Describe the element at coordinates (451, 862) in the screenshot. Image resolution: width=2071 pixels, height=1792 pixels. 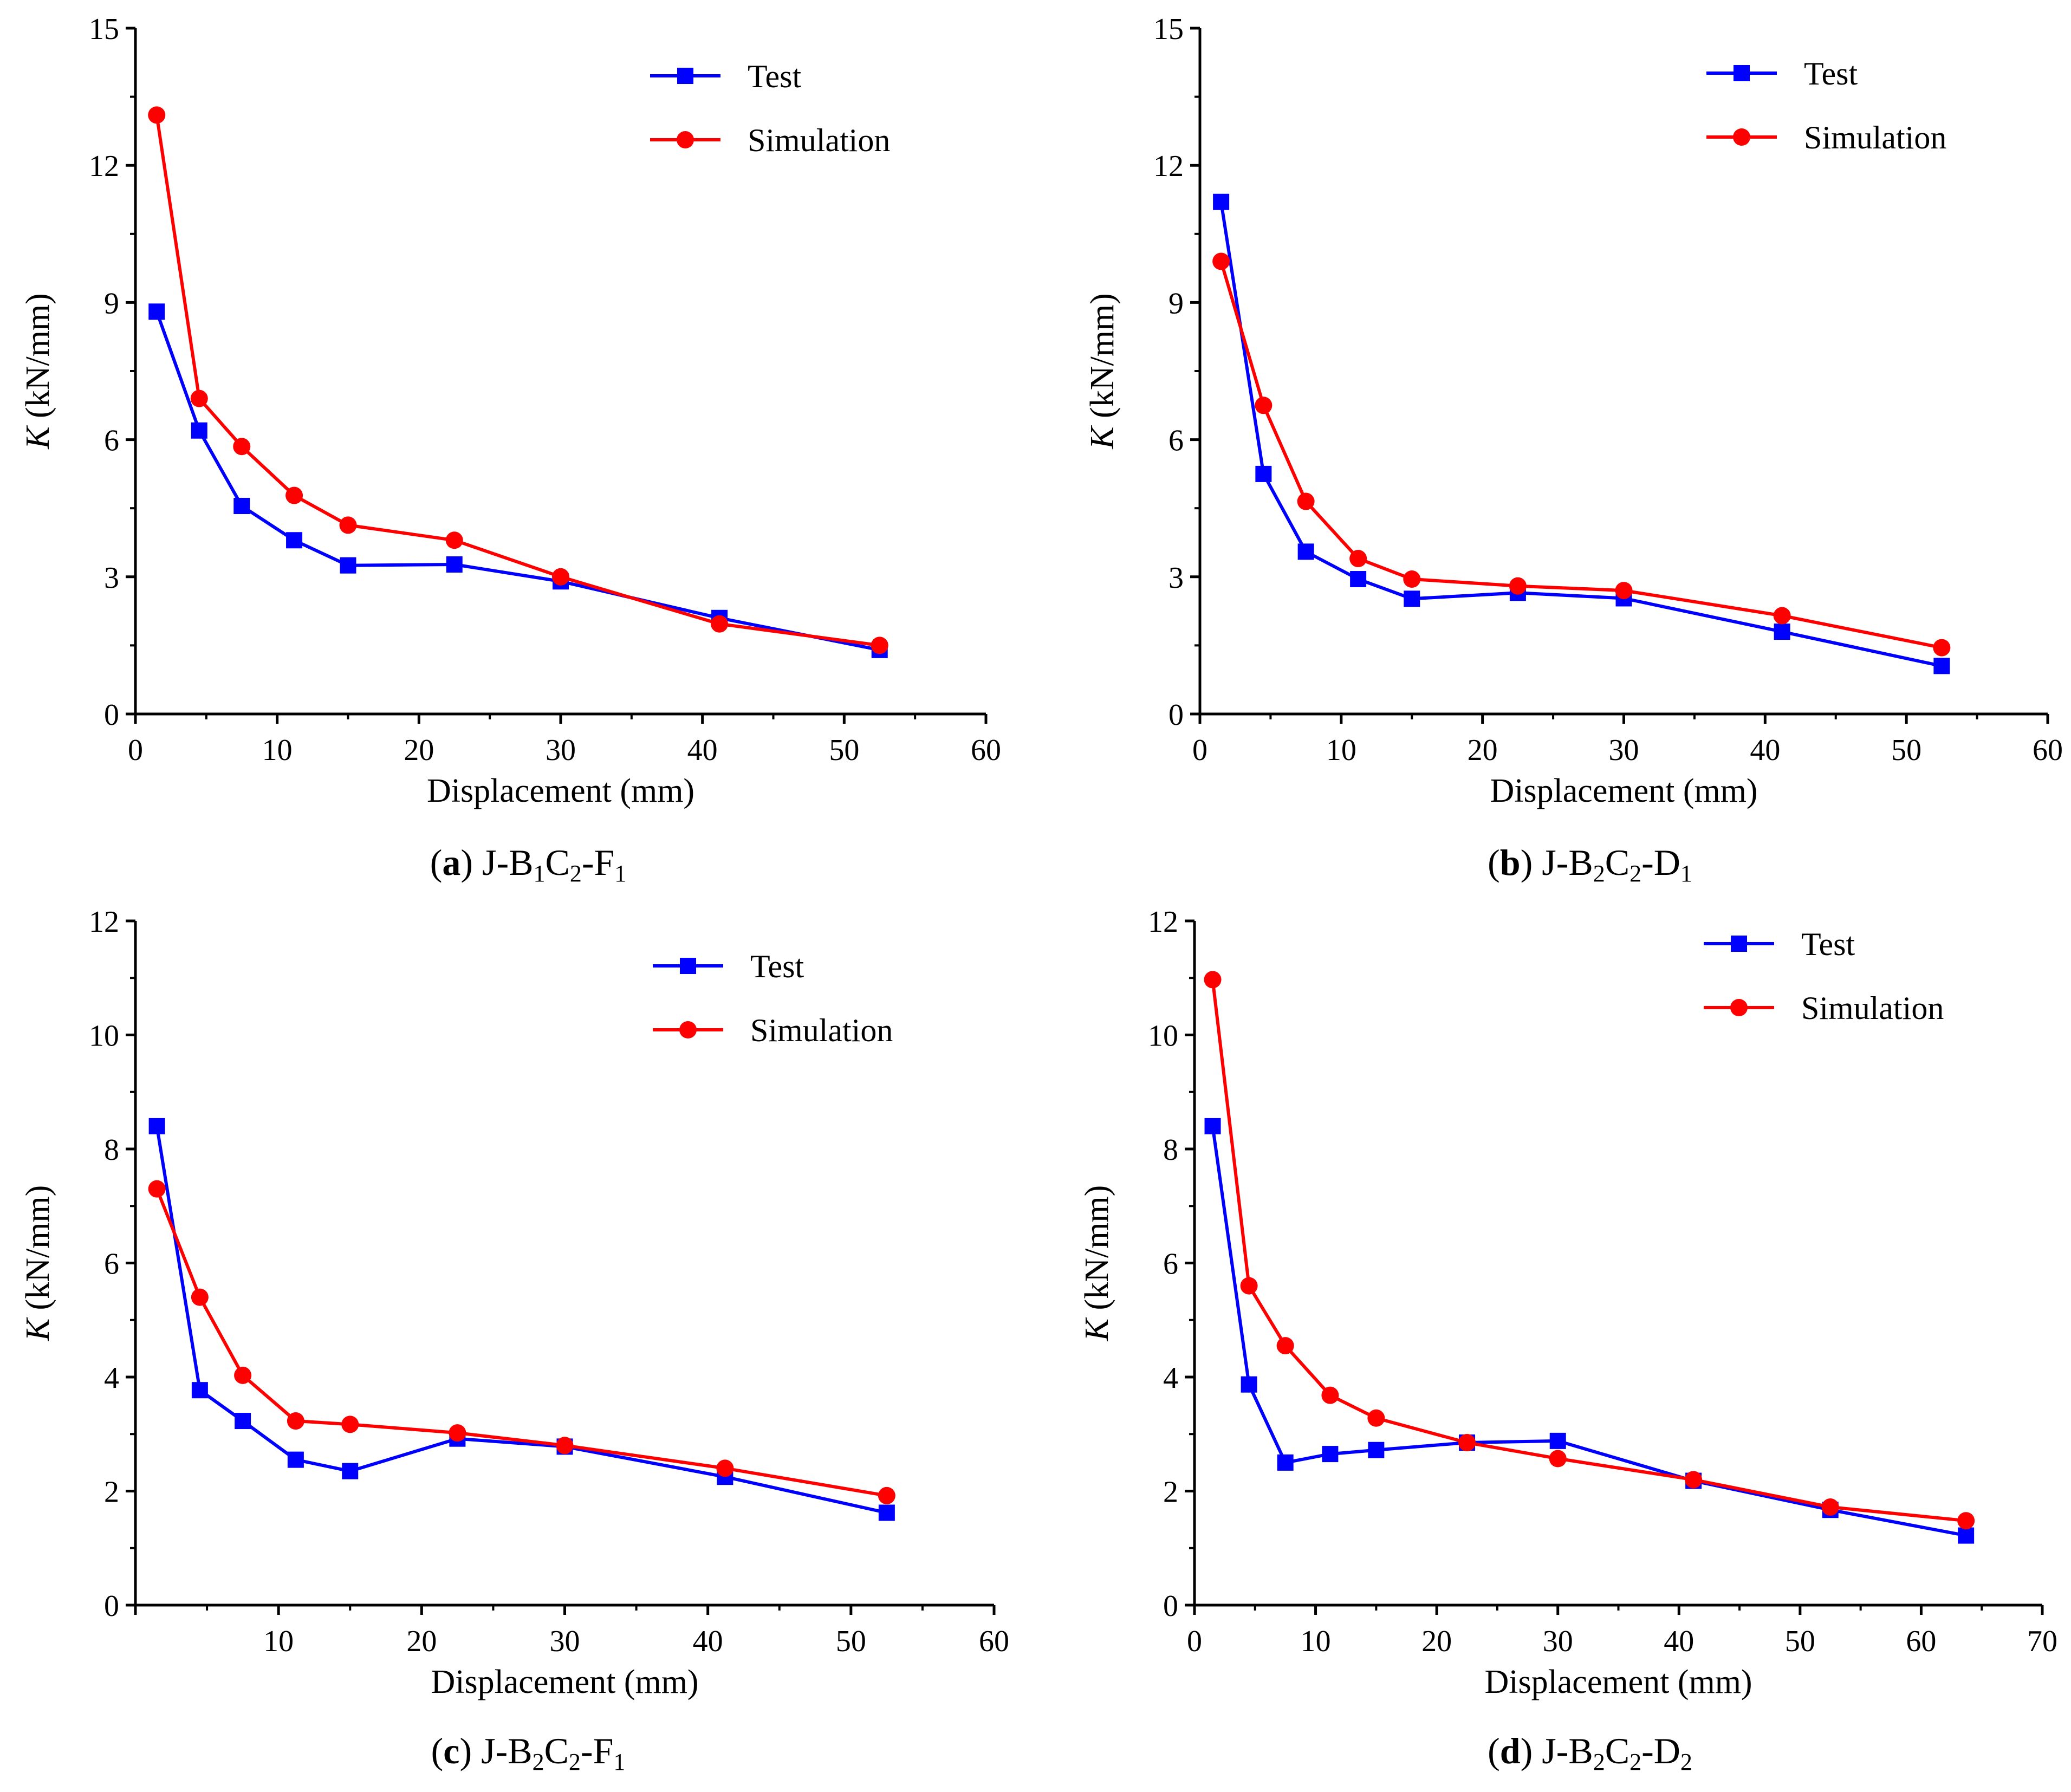
I see `caption-letter: a` at that location.